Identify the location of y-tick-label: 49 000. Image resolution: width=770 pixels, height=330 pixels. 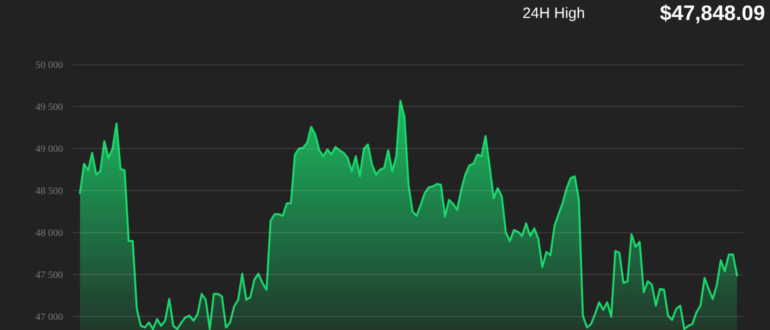
(49, 150).